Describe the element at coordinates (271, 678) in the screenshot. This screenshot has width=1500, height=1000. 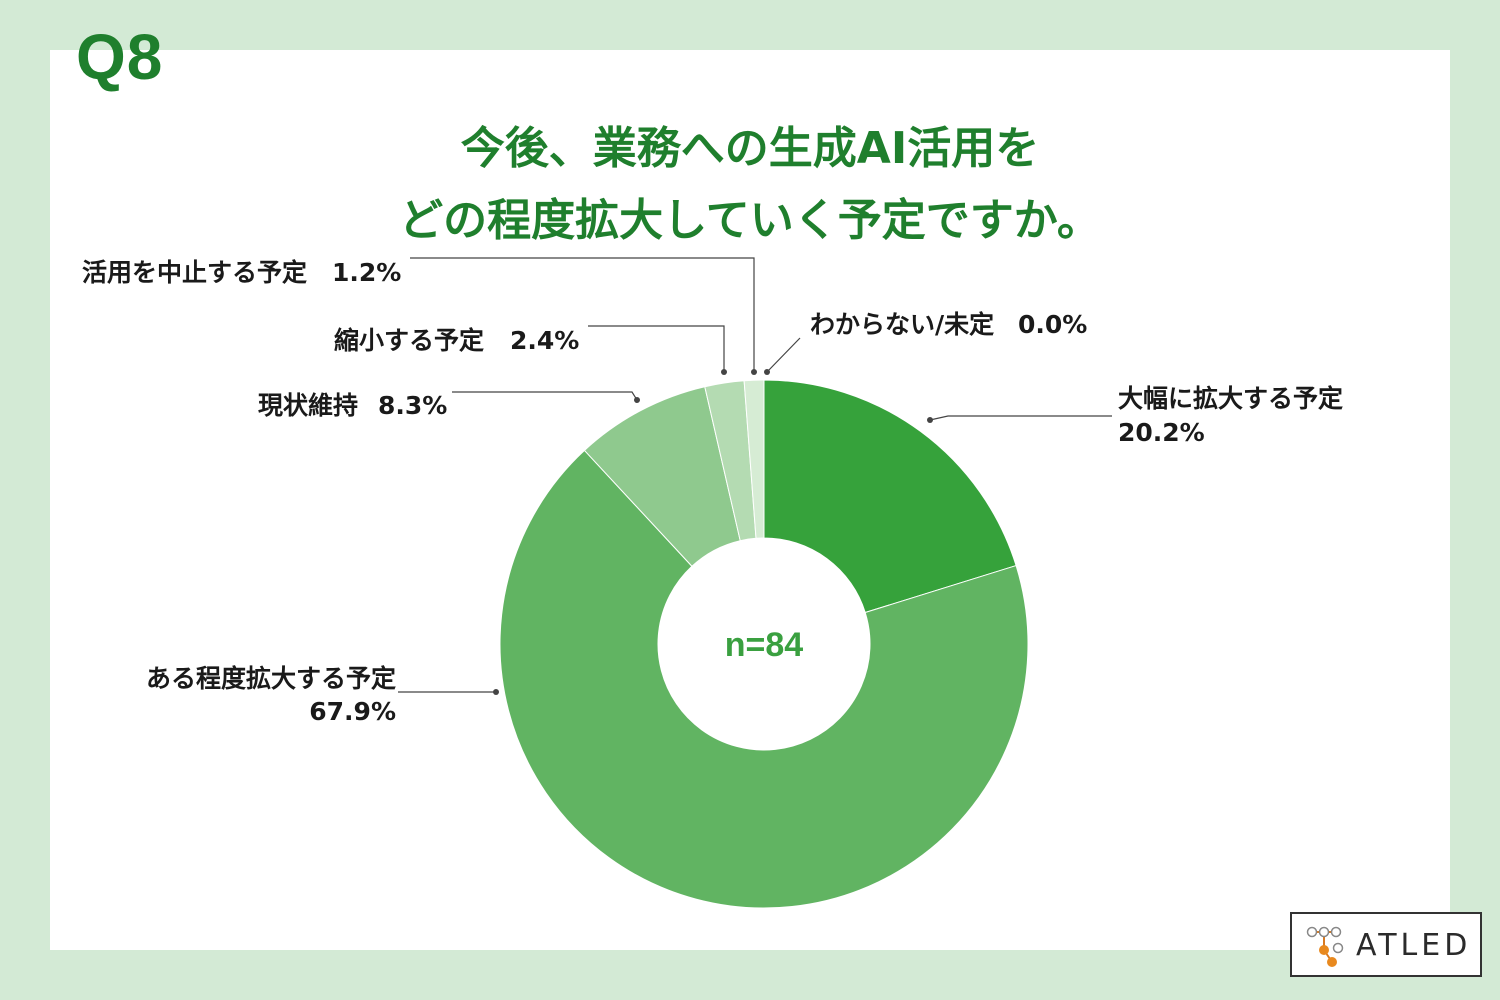
I see `slice-label-some-expand: ある程度拡大する予定` at that location.